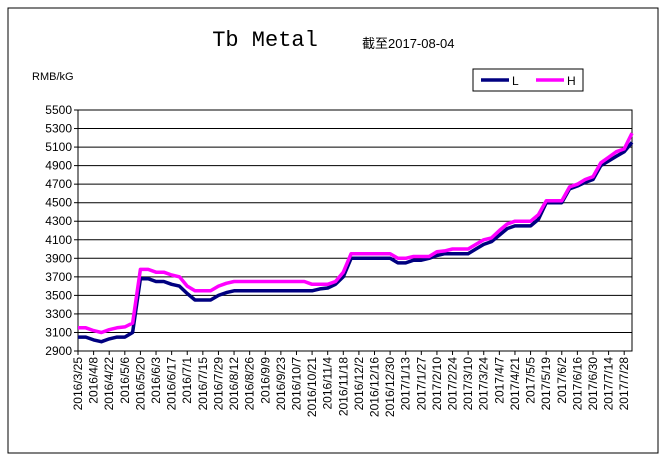  Describe the element at coordinates (53, 77) in the screenshot. I see `y-axis-label: RMB/kG` at that location.